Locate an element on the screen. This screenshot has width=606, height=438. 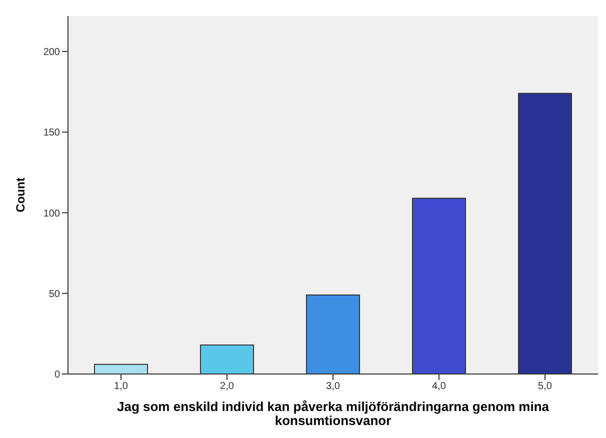
y-tick-label: 150 is located at coordinates (51, 133).